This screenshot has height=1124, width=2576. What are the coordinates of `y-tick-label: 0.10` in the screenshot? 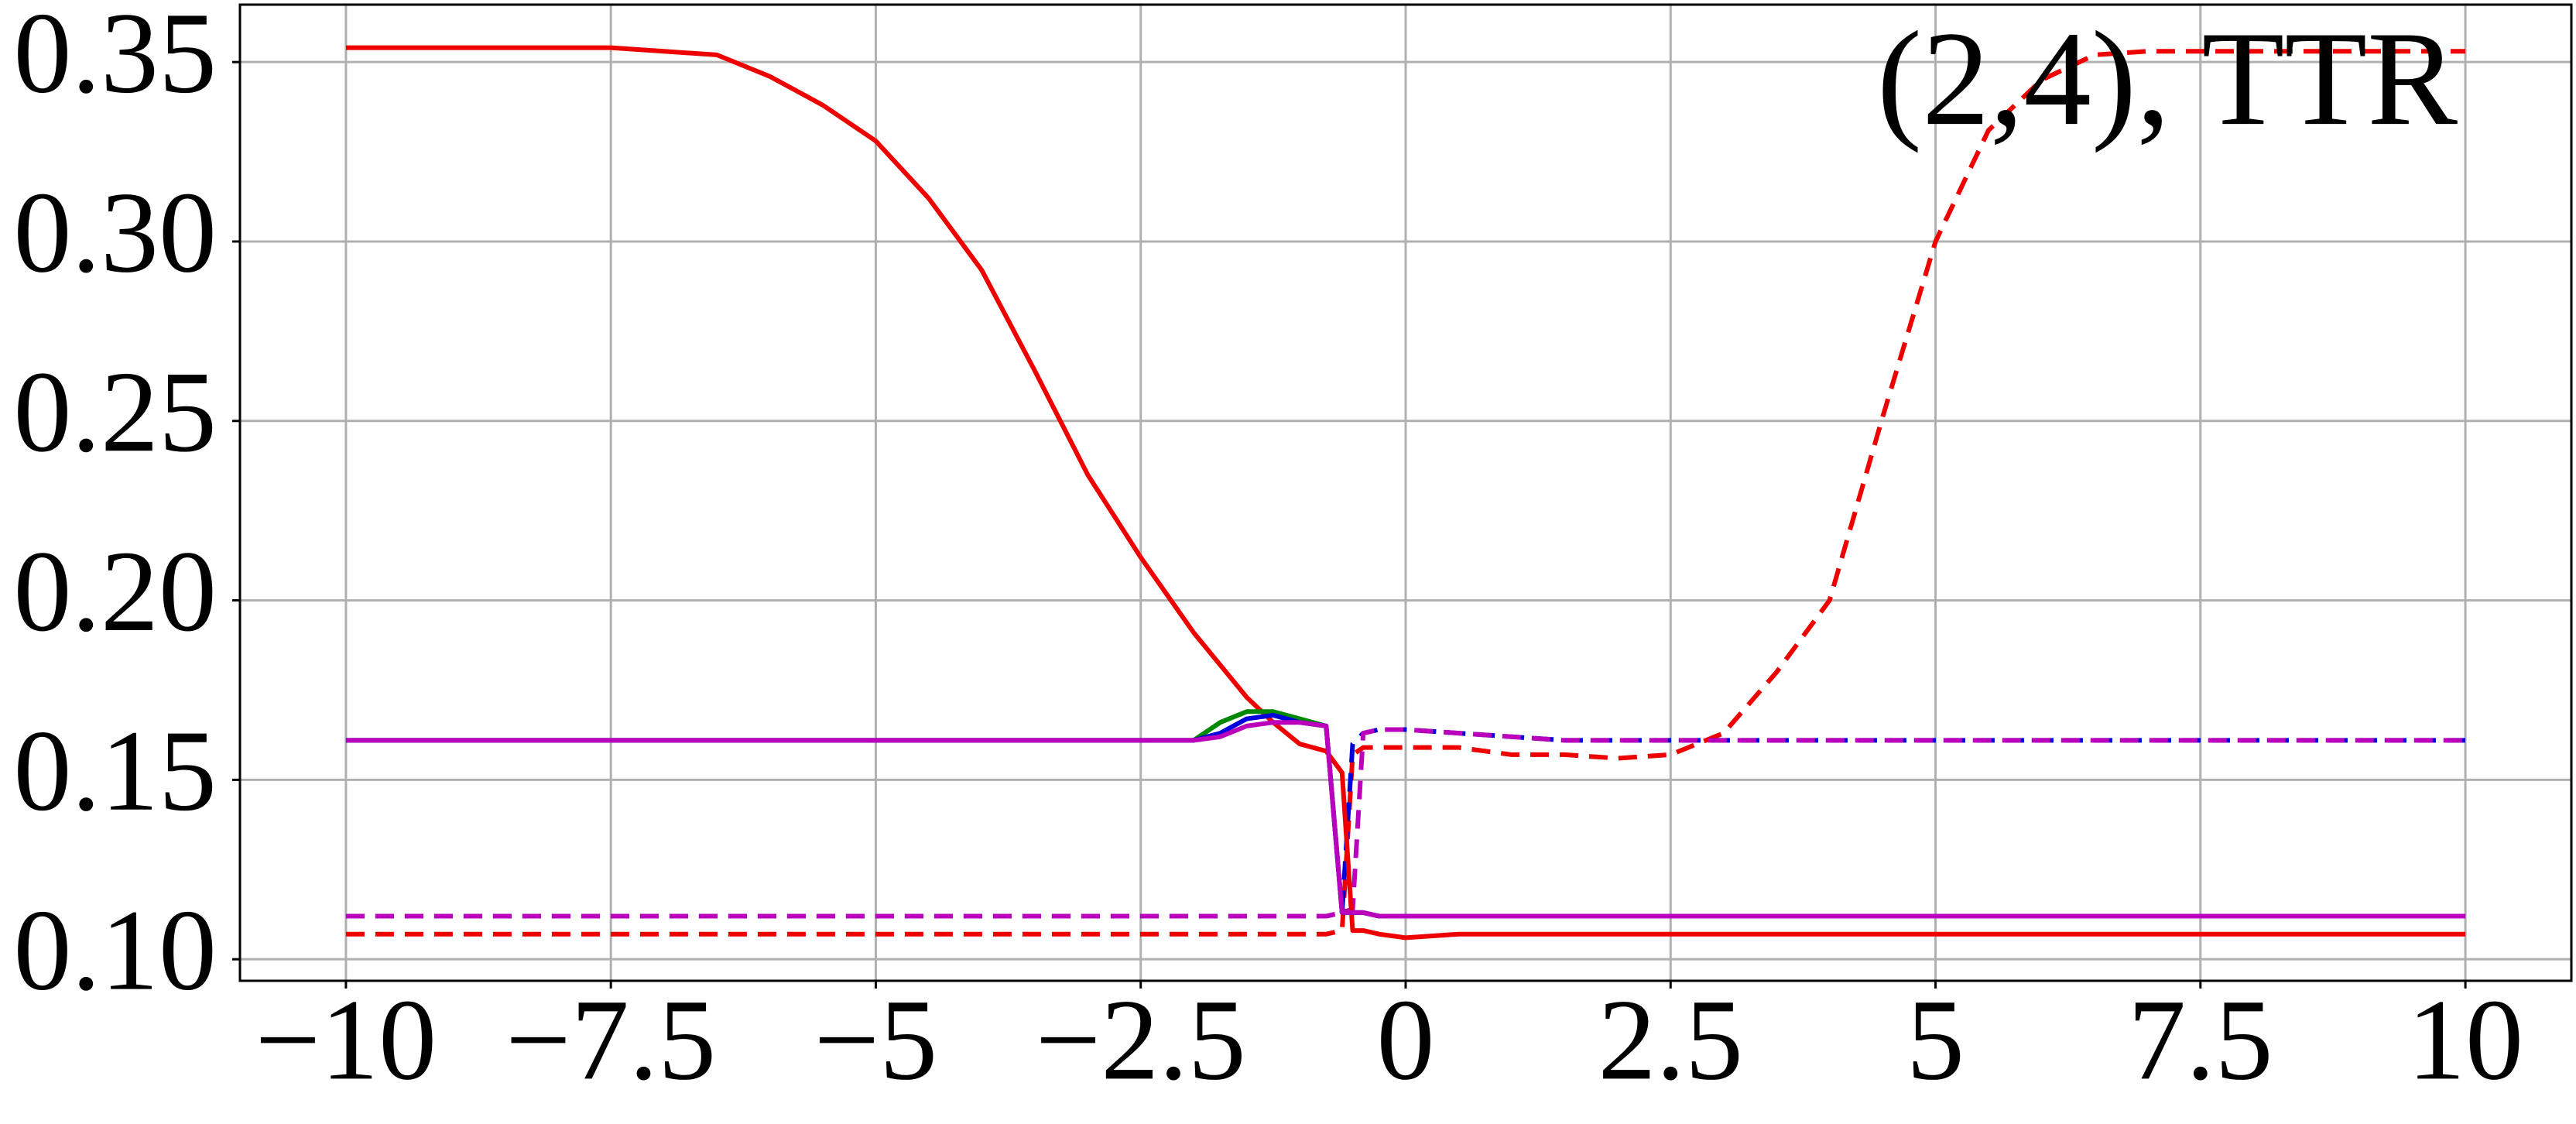 It's located at (116, 950).